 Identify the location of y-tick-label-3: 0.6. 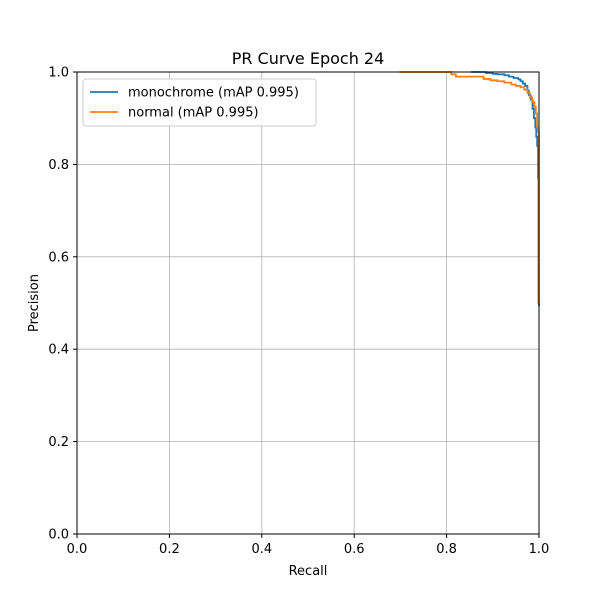
(58, 257).